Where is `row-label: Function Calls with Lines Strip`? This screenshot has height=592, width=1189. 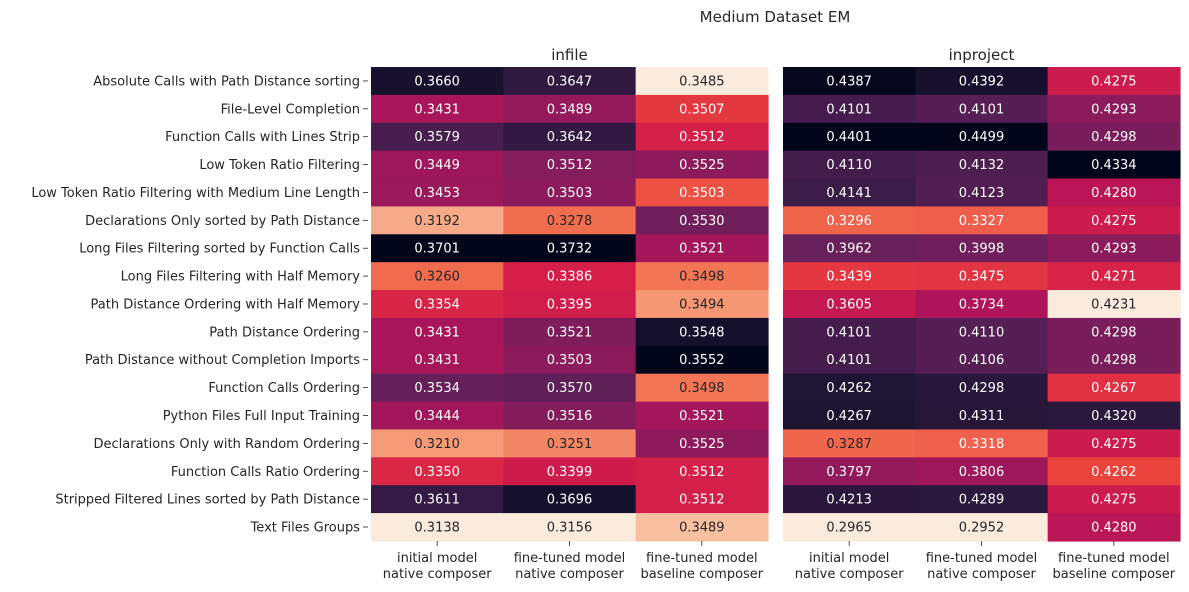
row-label: Function Calls with Lines Strip is located at coordinates (262, 137).